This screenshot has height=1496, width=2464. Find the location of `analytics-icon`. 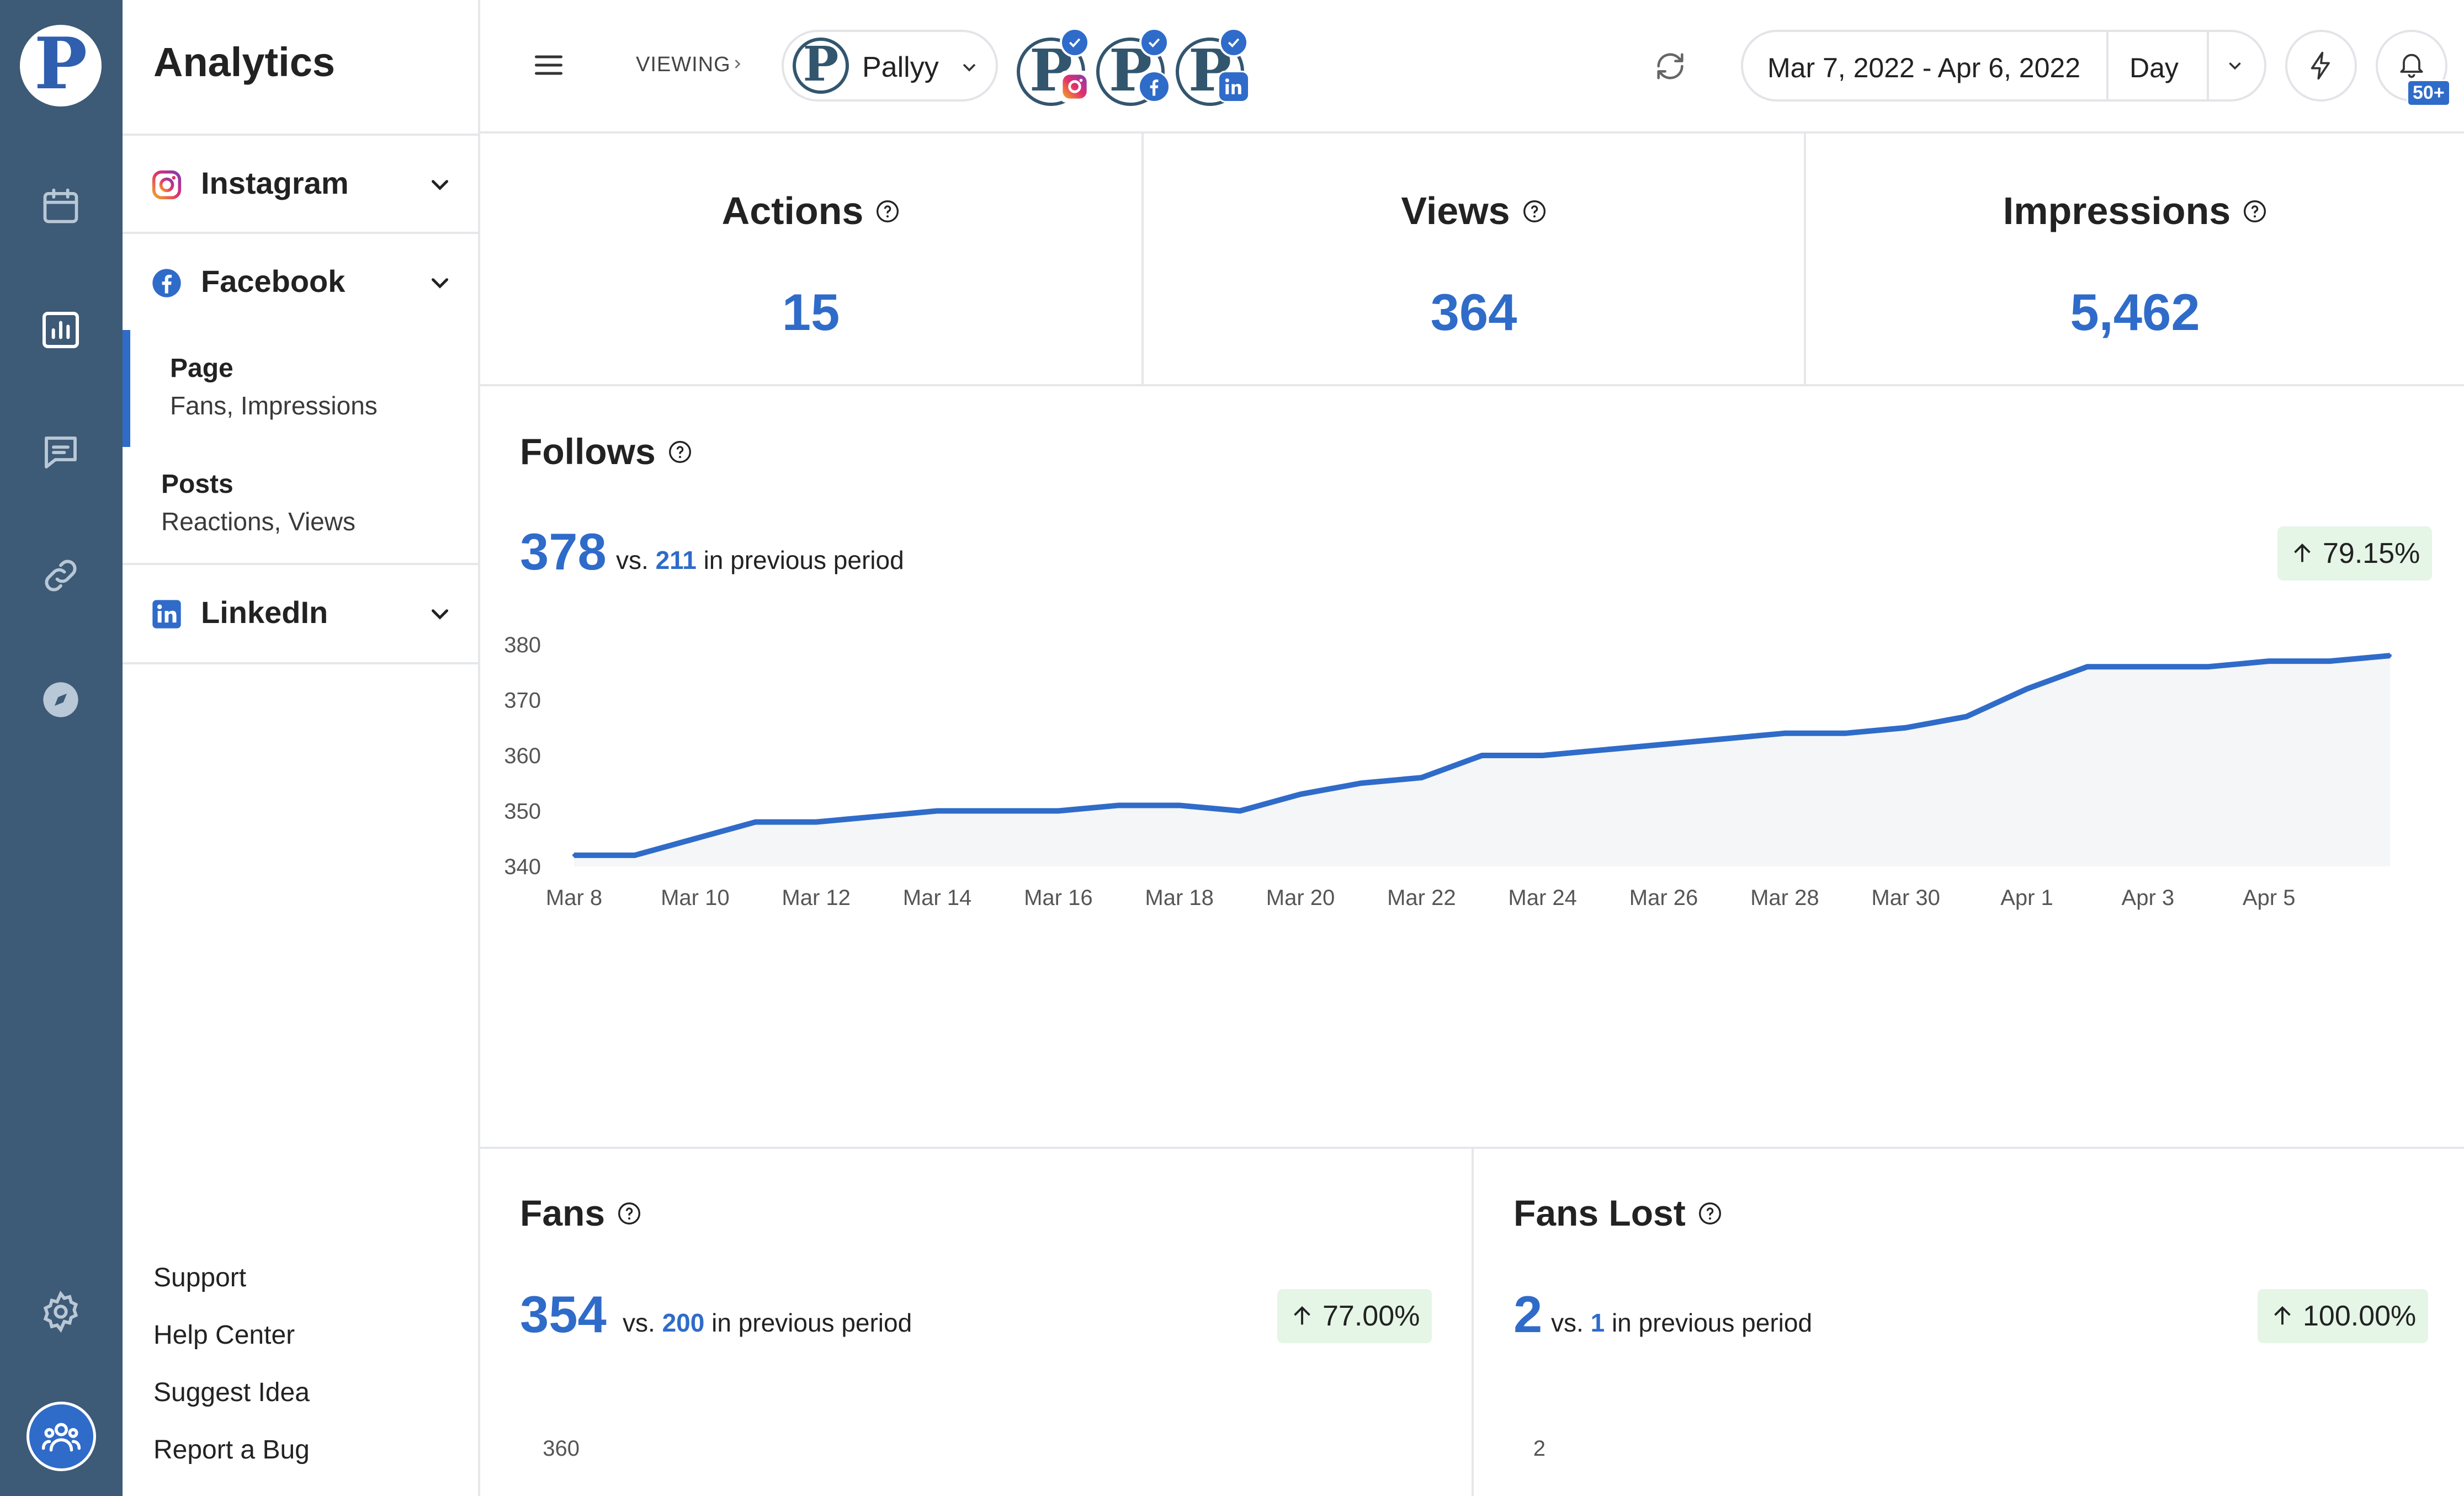

analytics-icon is located at coordinates (60, 330).